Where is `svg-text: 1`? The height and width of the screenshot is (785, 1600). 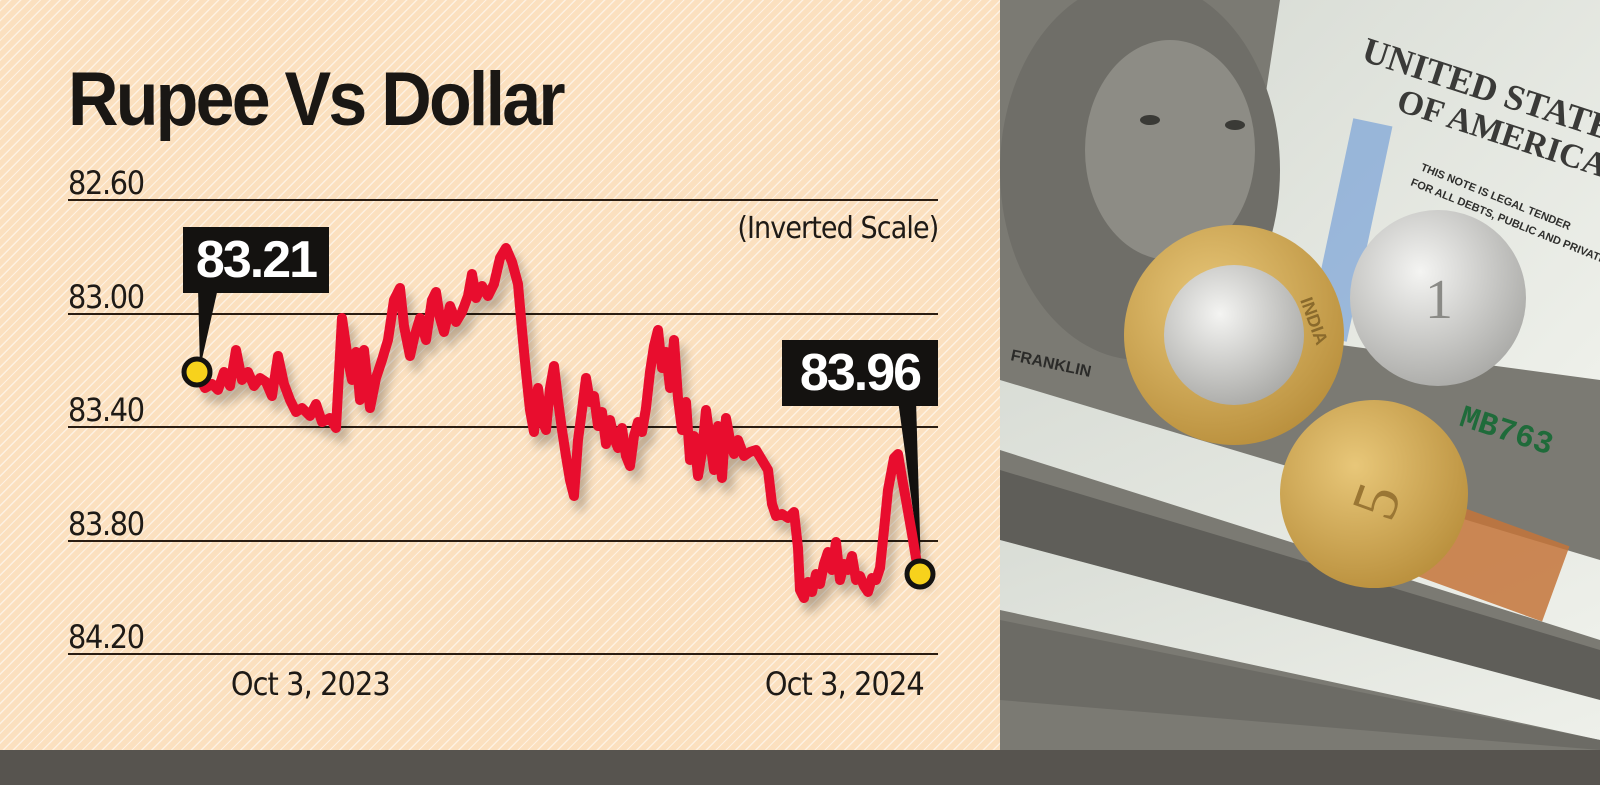
svg-text: 1 is located at coordinates (1439, 300).